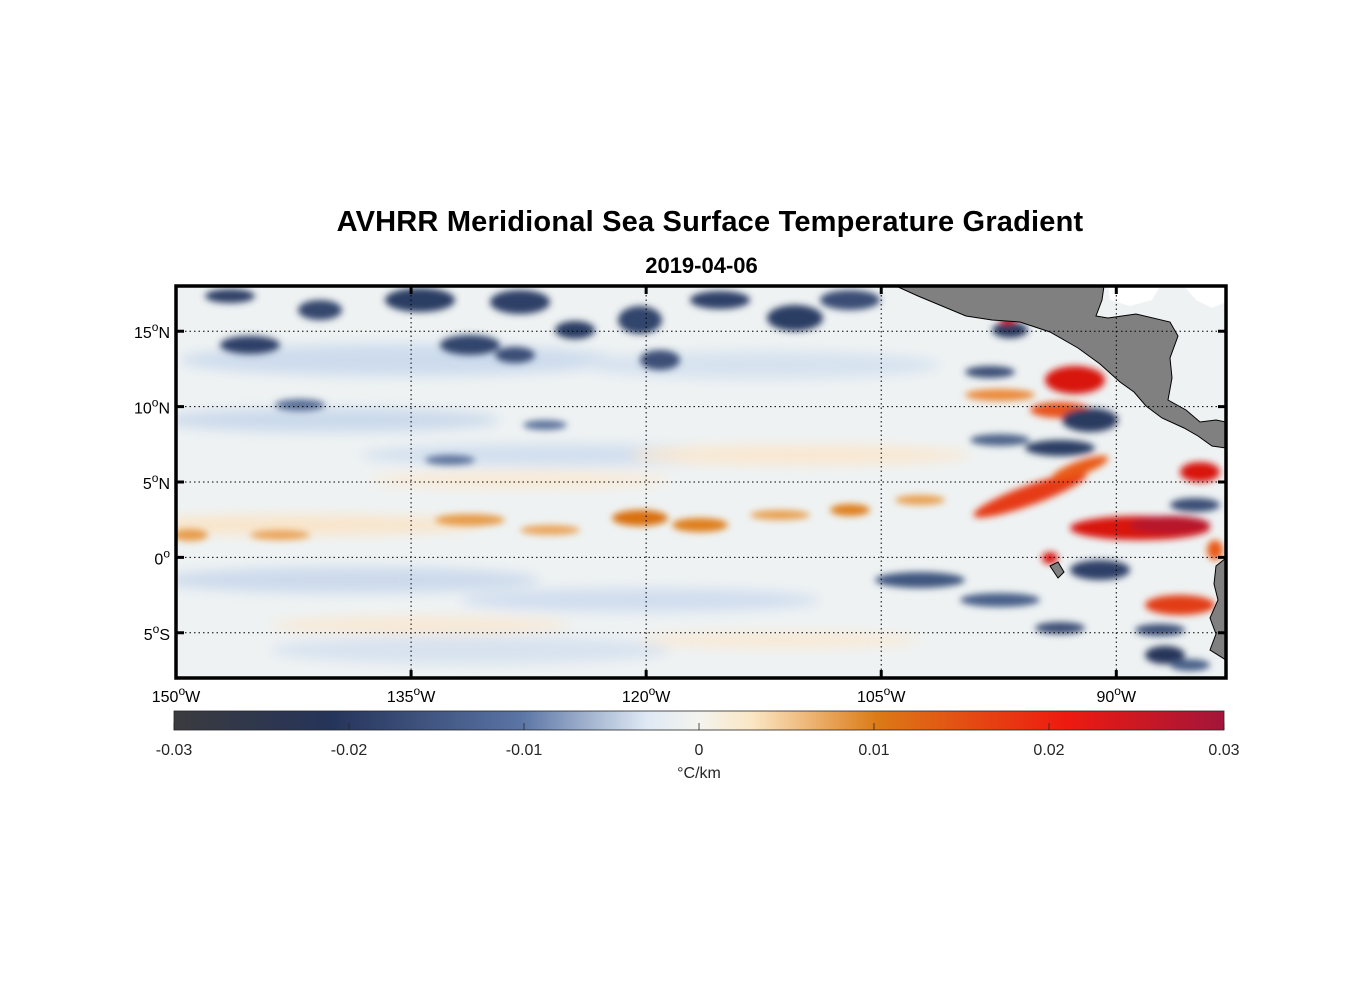 The image size is (1356, 1000). I want to click on colorbar-tick-label: -0.01, so click(524, 750).